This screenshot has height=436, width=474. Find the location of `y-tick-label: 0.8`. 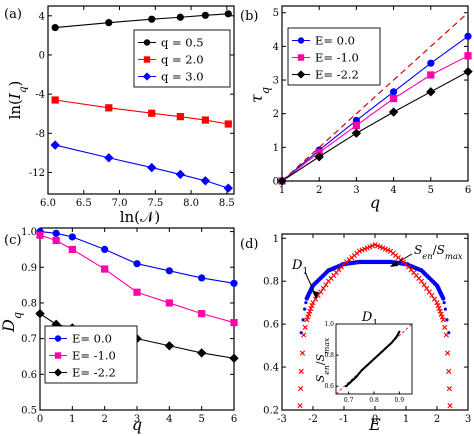

y-tick-label: 0.8 is located at coordinates (271, 282).